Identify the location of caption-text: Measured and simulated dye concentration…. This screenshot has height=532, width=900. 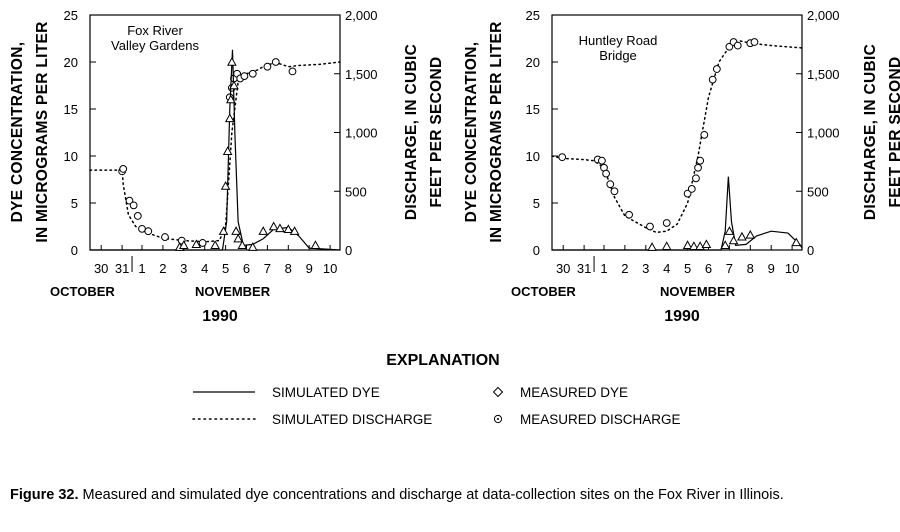
(433, 495).